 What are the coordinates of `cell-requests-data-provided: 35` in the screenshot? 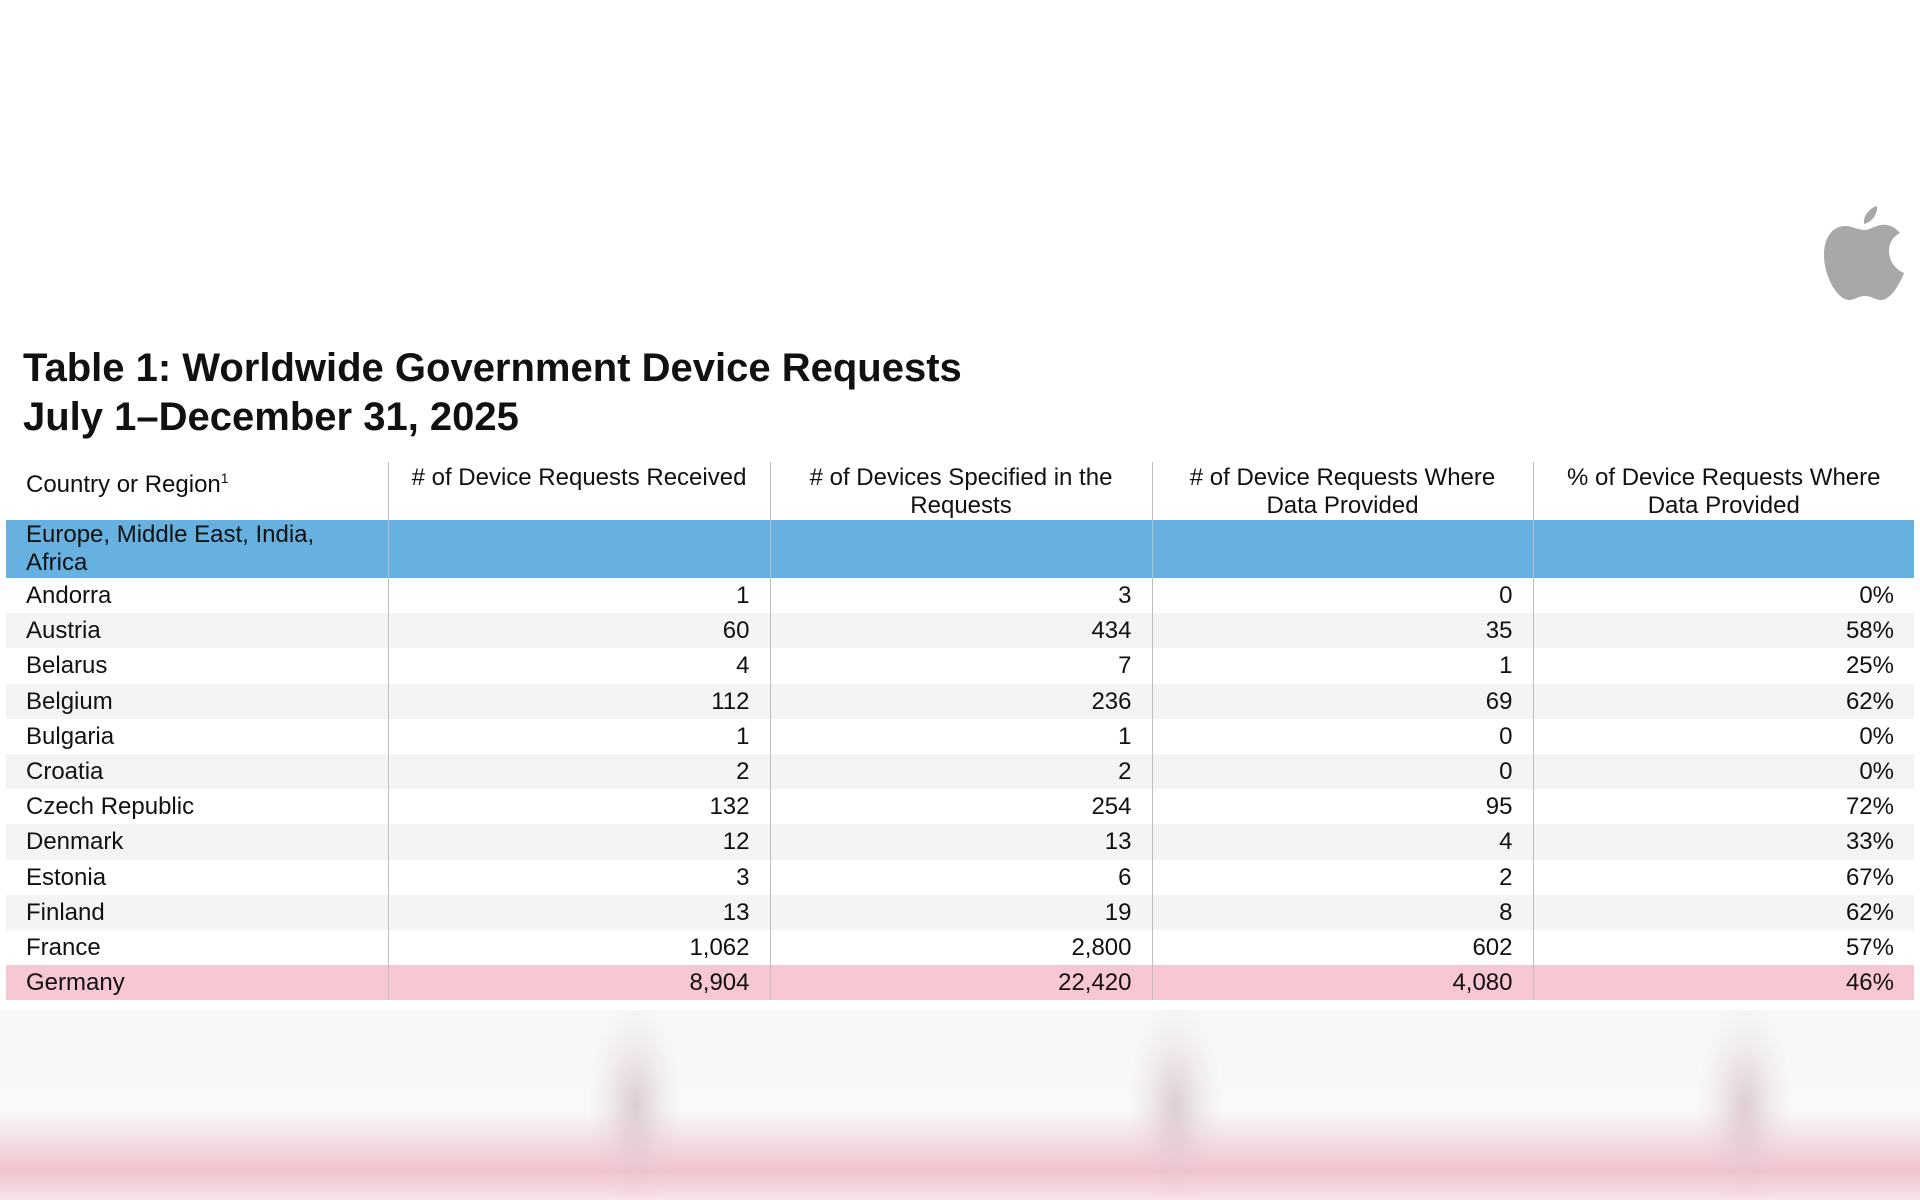 It's located at (1342, 631).